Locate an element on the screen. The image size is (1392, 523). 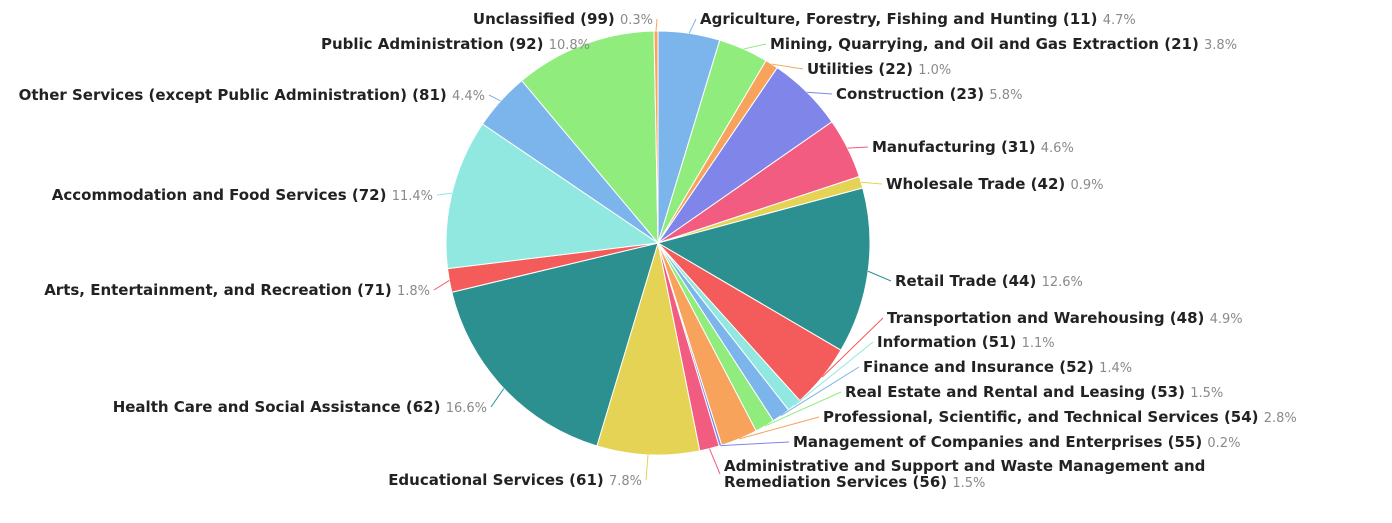
slice-label: Wholesale Trade (42) 0.9% is located at coordinates (995, 184).